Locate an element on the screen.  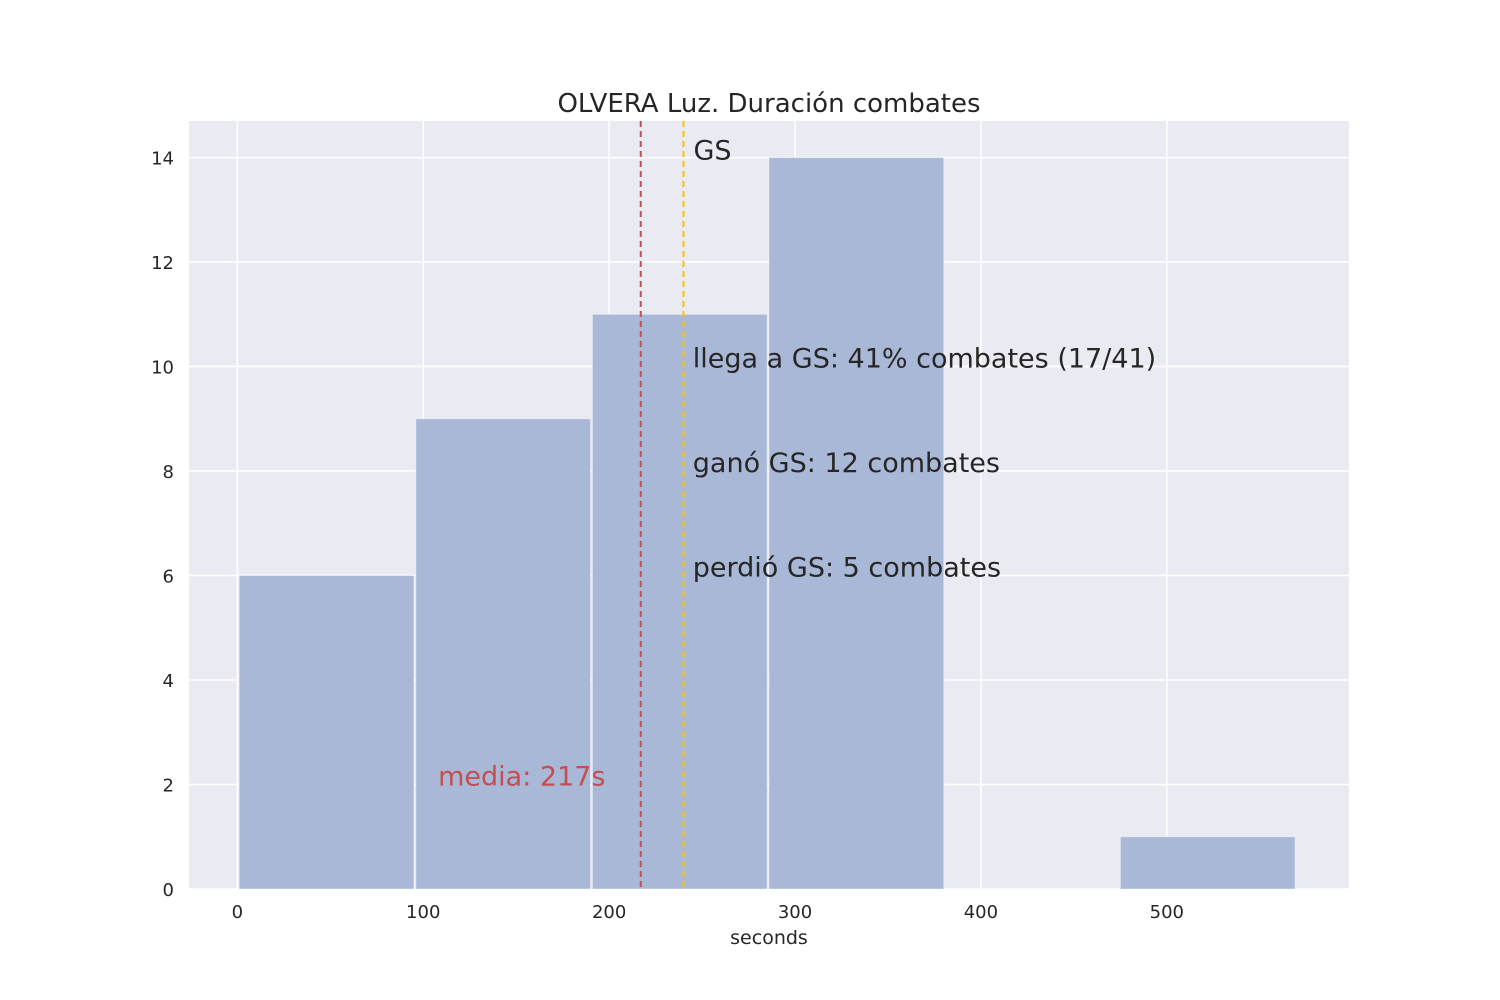
y-tick-label: 8 is located at coordinates (168, 472).